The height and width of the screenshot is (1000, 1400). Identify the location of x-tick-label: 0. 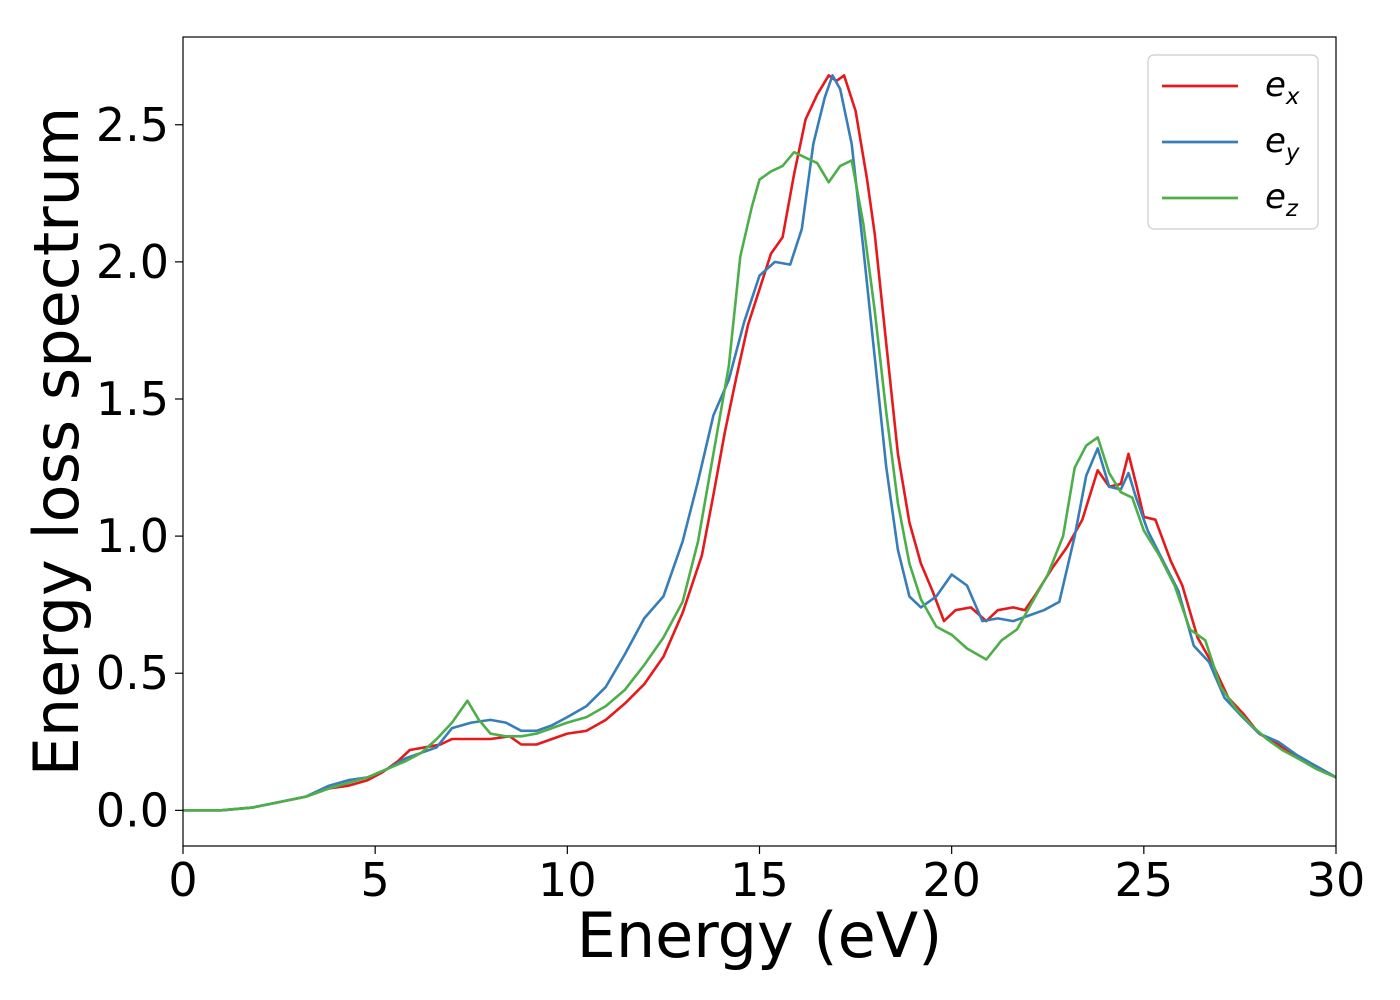
(182, 880).